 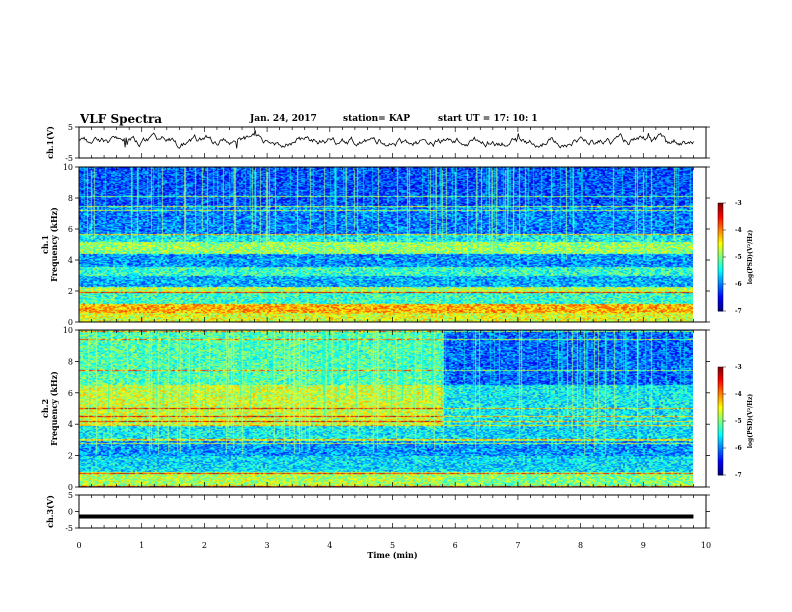 I want to click on x-tick-label: 0, so click(x=78, y=545).